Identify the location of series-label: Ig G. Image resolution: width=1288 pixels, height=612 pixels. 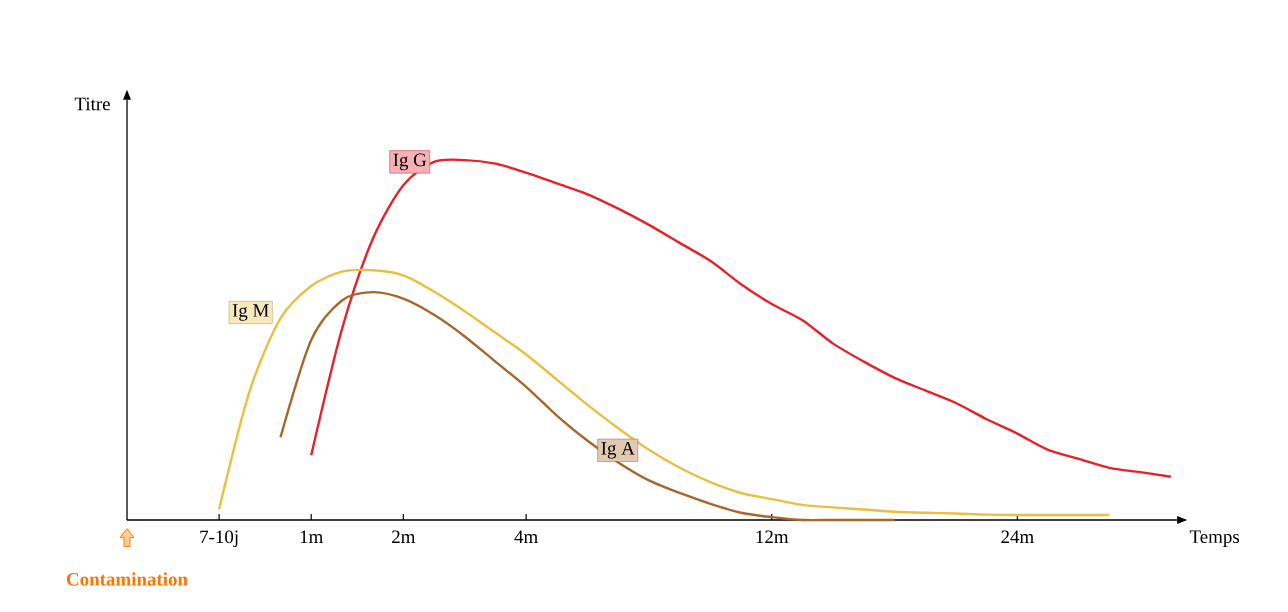
(410, 162).